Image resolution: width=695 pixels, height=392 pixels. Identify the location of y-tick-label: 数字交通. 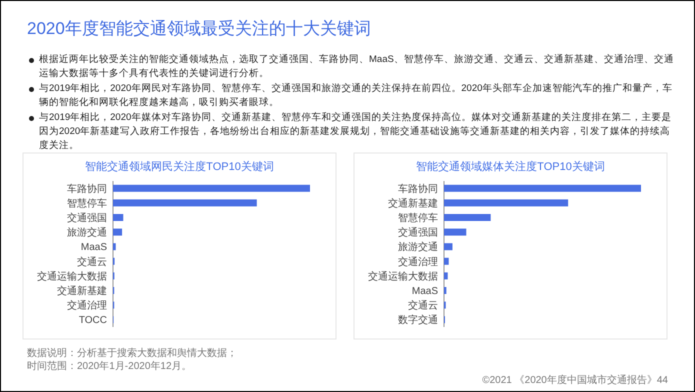
(418, 320).